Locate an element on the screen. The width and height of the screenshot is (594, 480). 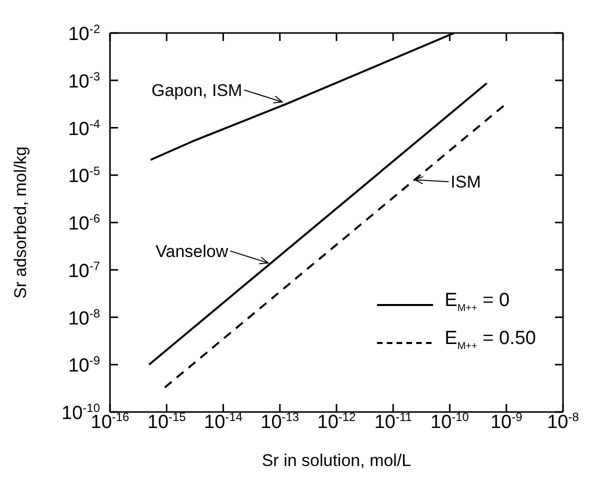
y-tick-label: 10$^{-2}$ is located at coordinates (84, 33).